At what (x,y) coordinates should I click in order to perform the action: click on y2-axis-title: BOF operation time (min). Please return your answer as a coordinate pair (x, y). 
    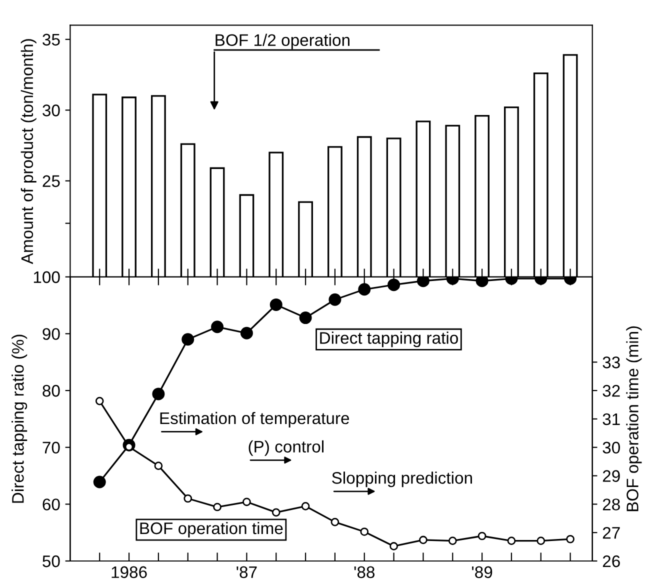
    Looking at the image, I should click on (634, 419).